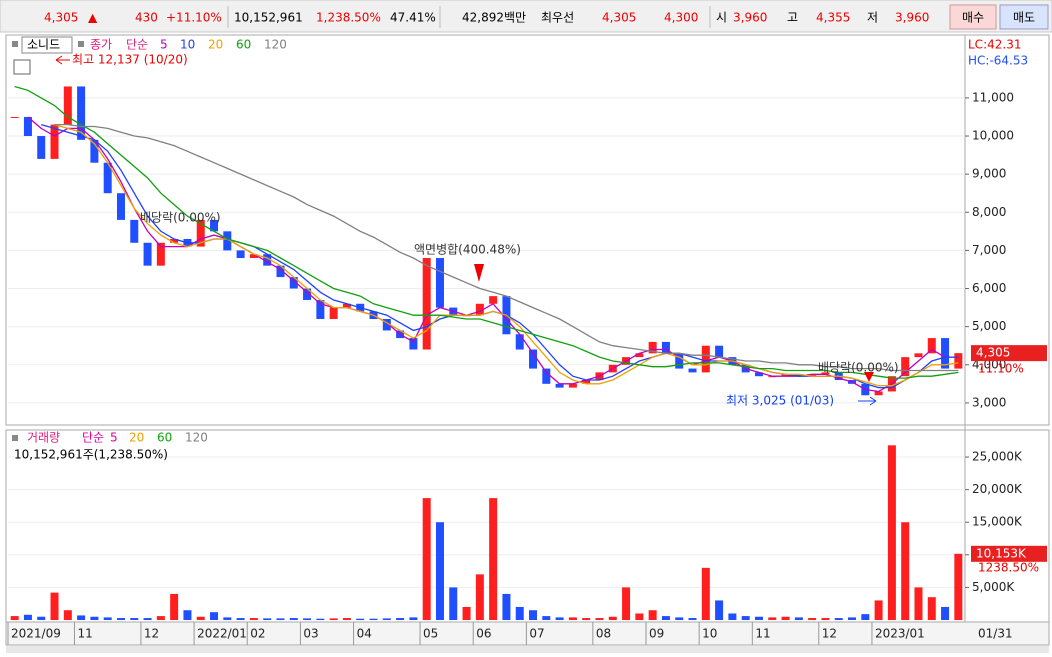 The height and width of the screenshot is (657, 1052). Describe the element at coordinates (348, 18) in the screenshot. I see `volume-pct: 1,238.50%` at that location.